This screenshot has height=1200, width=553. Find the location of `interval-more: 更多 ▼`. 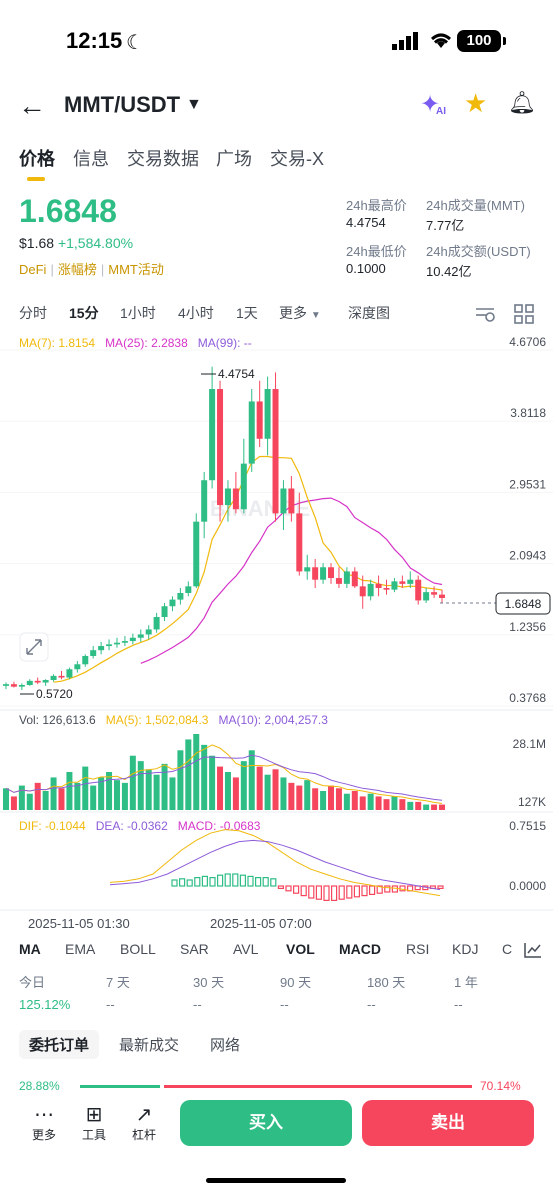

interval-more: 更多 ▼ is located at coordinates (300, 313).